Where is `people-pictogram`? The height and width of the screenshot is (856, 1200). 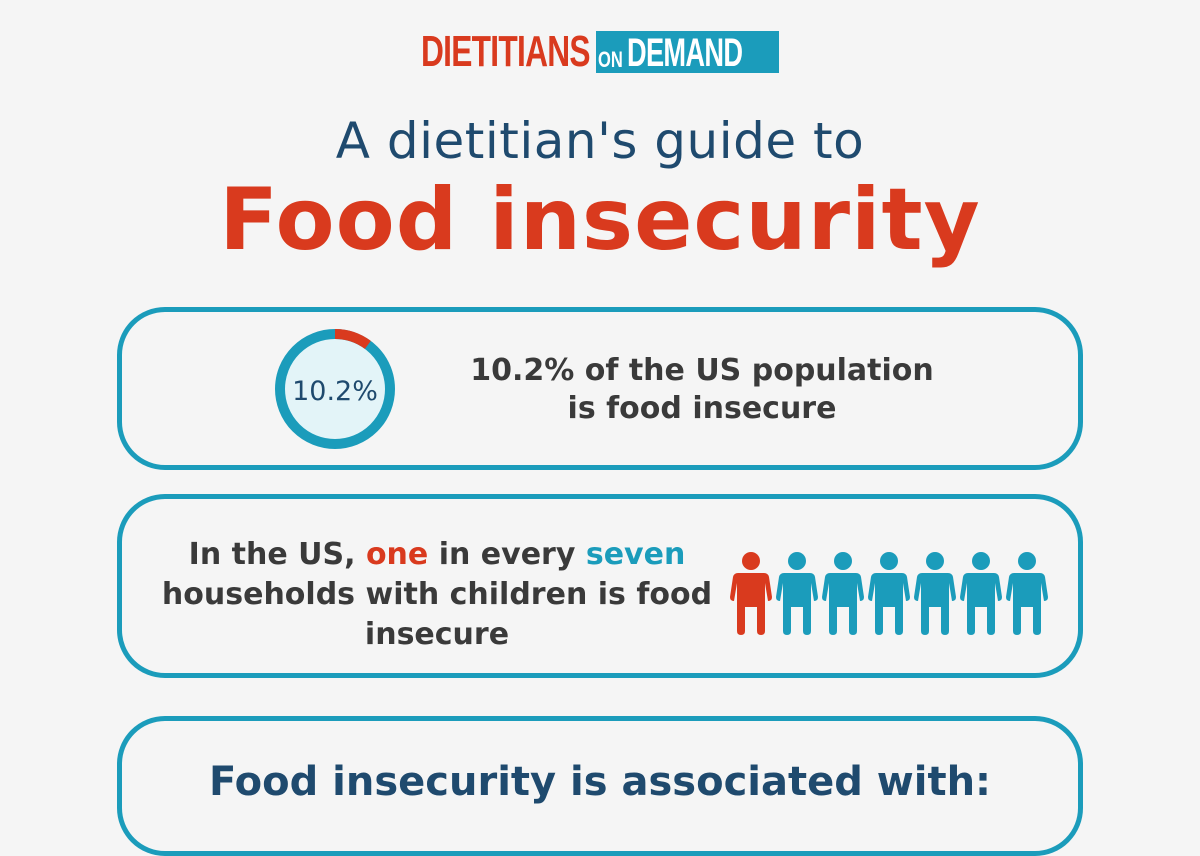
people-pictogram is located at coordinates (889, 593).